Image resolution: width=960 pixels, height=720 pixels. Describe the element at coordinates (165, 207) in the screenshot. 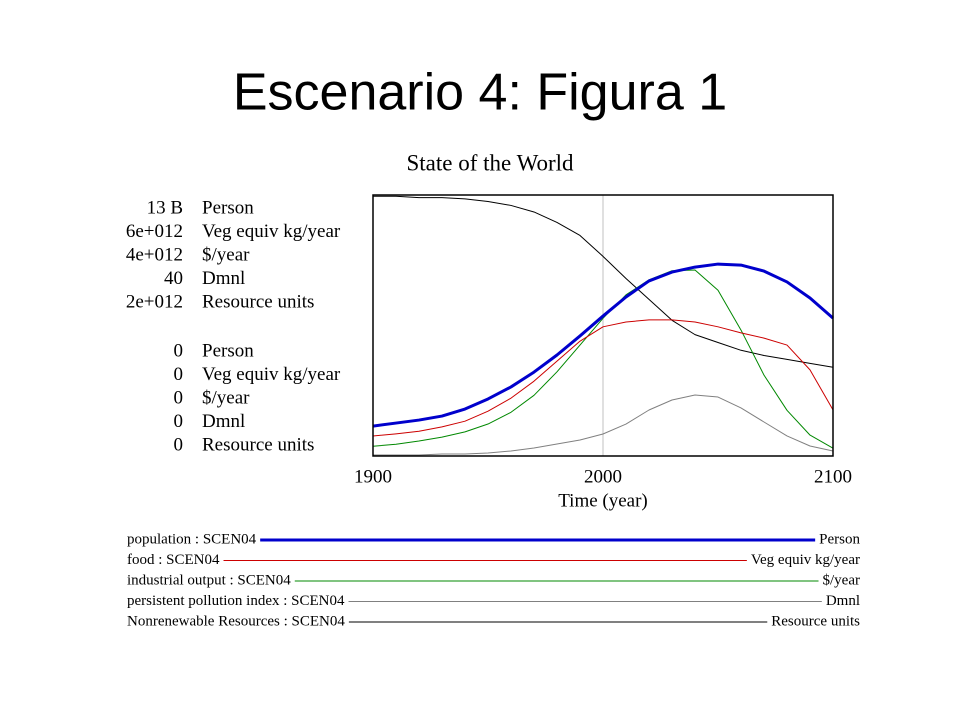

I see `y-scale-label: 13 B` at that location.